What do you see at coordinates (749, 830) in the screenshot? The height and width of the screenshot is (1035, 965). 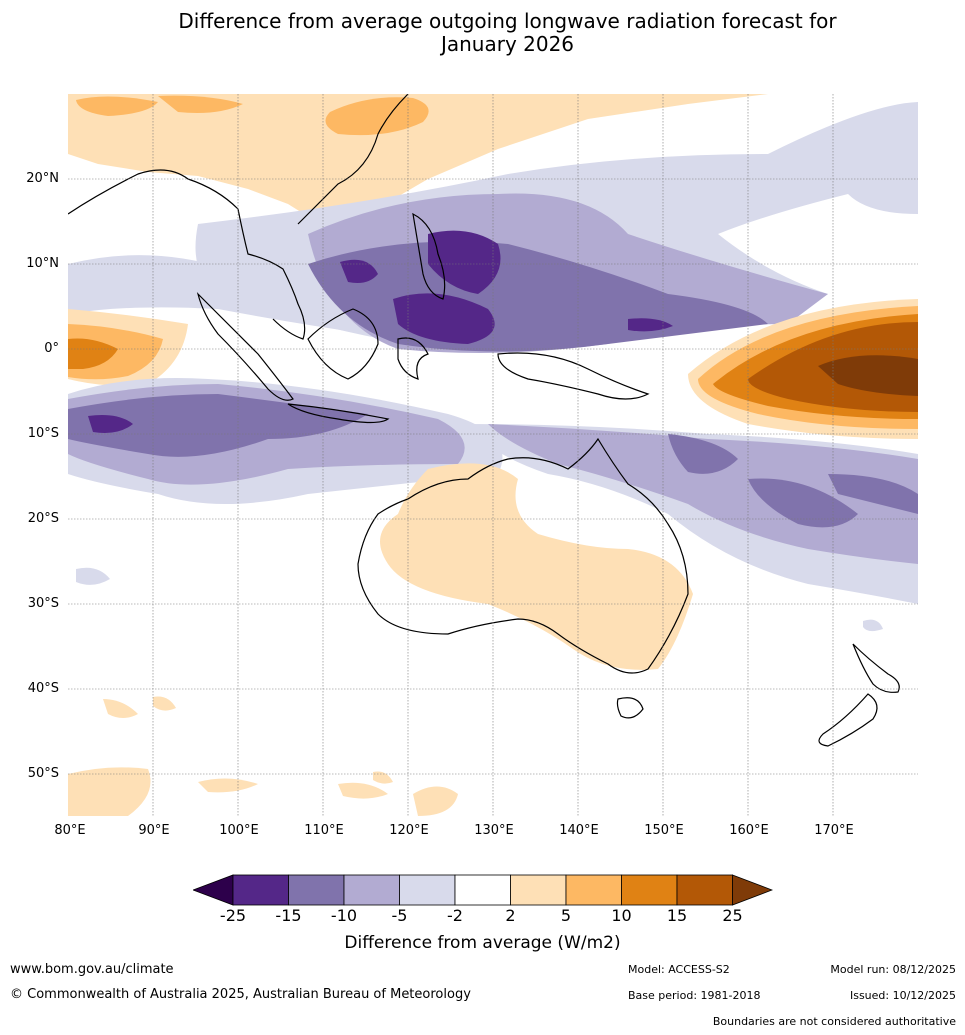 I see `lon-label-160e: 160°E` at bounding box center [749, 830].